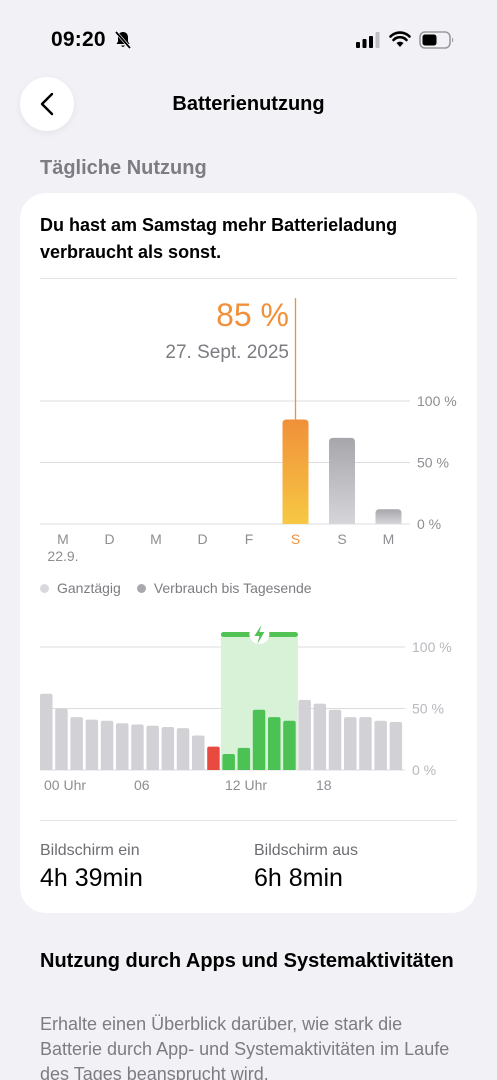 Image resolution: width=497 pixels, height=1080 pixels. I want to click on x-date-label: 22.9., so click(62, 556).